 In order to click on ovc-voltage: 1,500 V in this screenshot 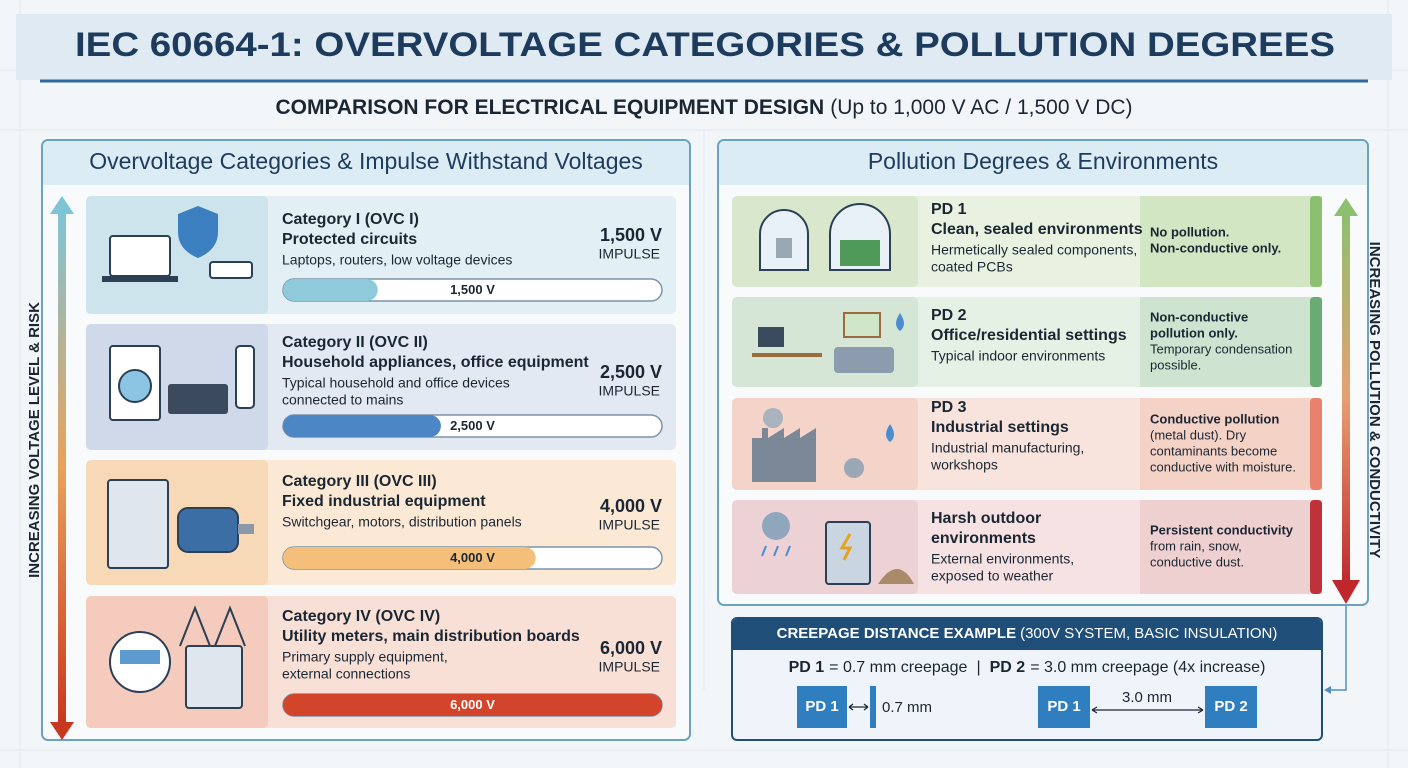, I will do `click(631, 235)`.